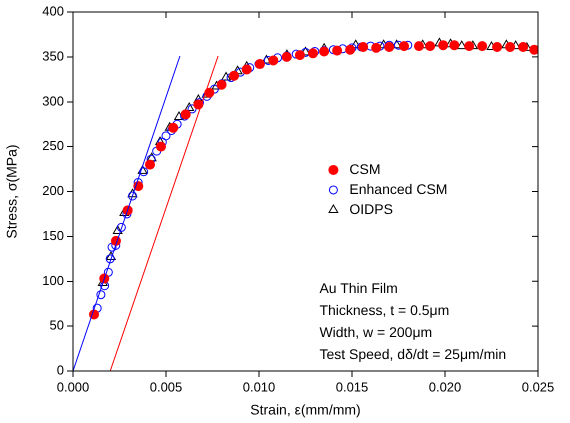 The height and width of the screenshot is (423, 570). I want to click on annotation: Au Thin Film, so click(358, 288).